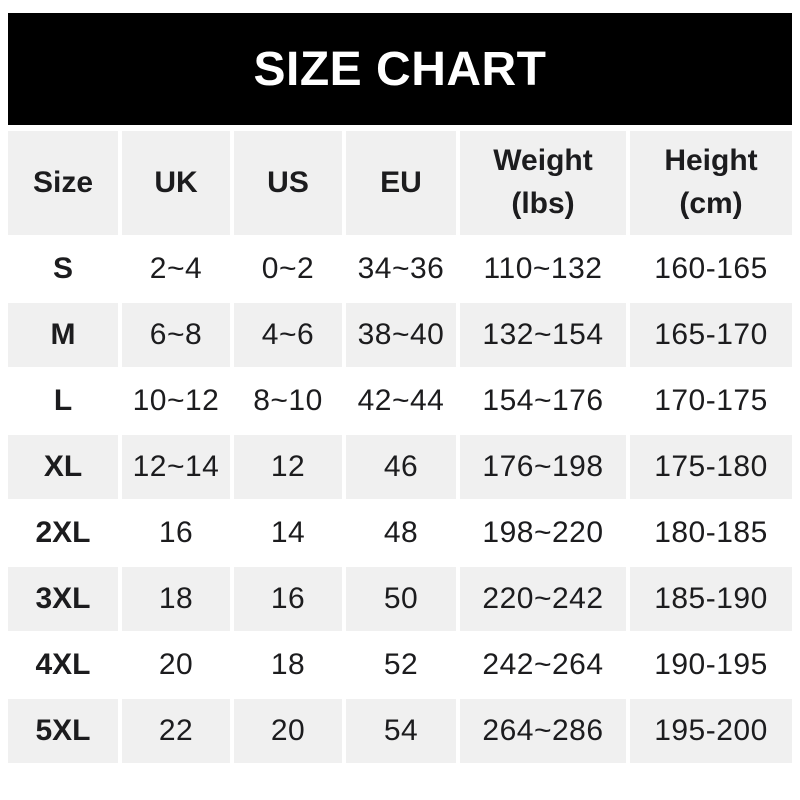  What do you see at coordinates (288, 269) in the screenshot?
I see `us-cell: 0~2` at bounding box center [288, 269].